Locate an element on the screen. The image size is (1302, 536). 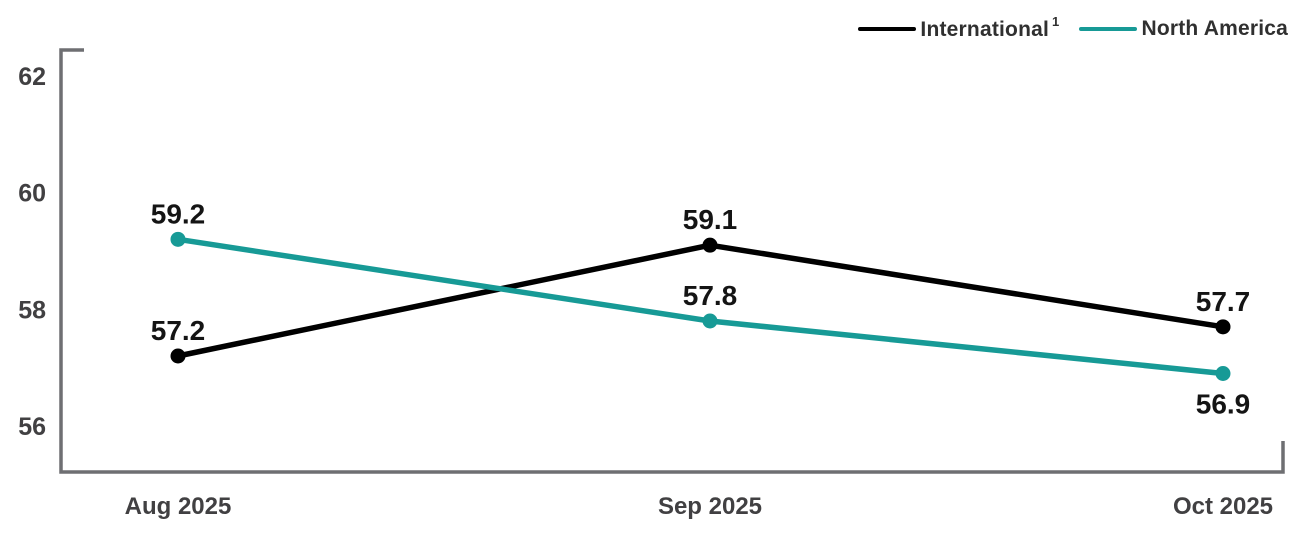
x-tick-label: Aug 2025 is located at coordinates (178, 506).